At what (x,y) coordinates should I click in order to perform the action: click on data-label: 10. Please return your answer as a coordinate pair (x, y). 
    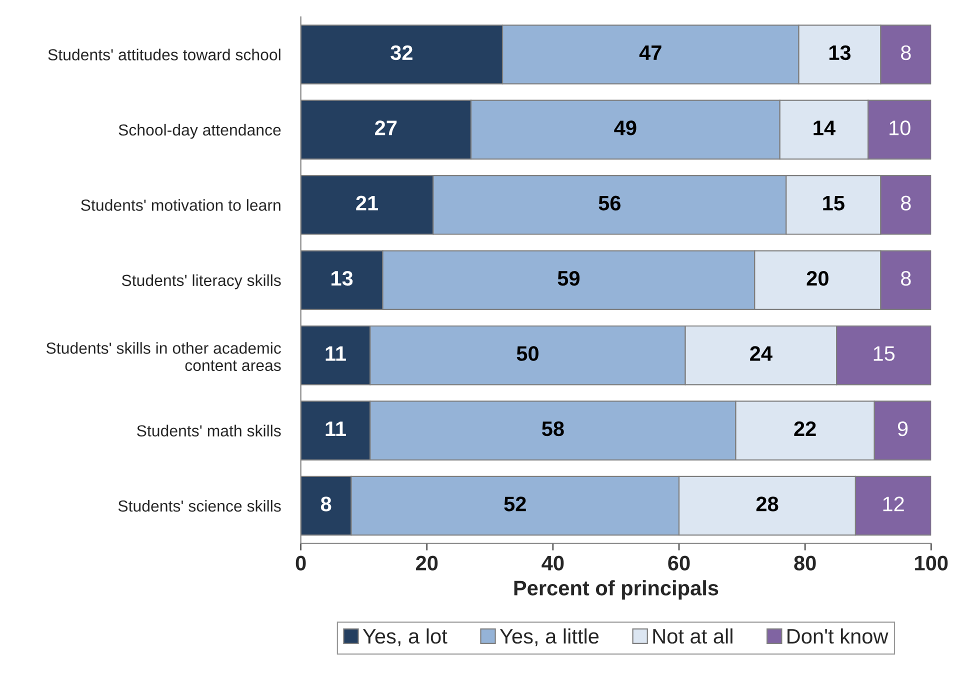
    Looking at the image, I should click on (900, 128).